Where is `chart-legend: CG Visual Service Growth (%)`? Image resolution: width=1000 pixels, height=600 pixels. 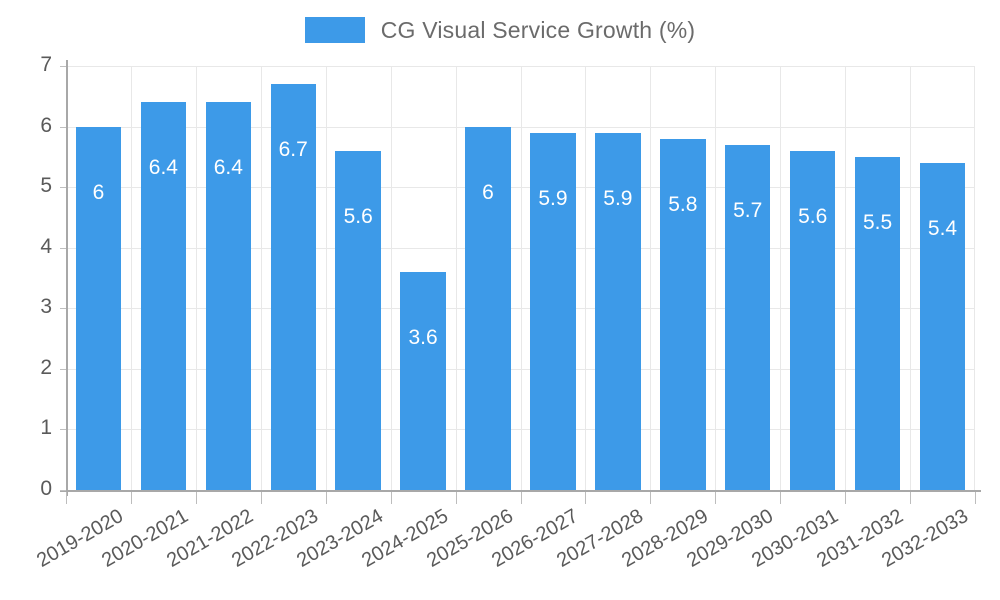 chart-legend: CG Visual Service Growth (%) is located at coordinates (500, 30).